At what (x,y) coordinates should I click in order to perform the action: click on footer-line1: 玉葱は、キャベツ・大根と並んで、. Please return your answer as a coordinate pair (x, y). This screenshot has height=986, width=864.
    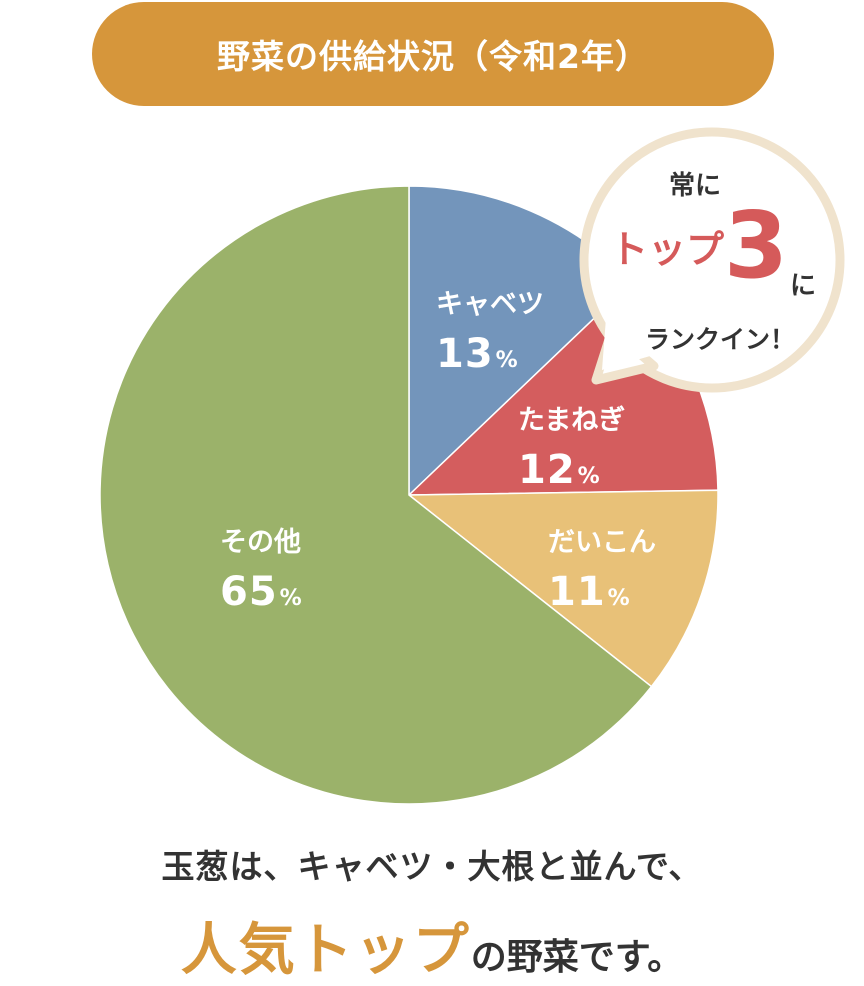
    Looking at the image, I should click on (432, 866).